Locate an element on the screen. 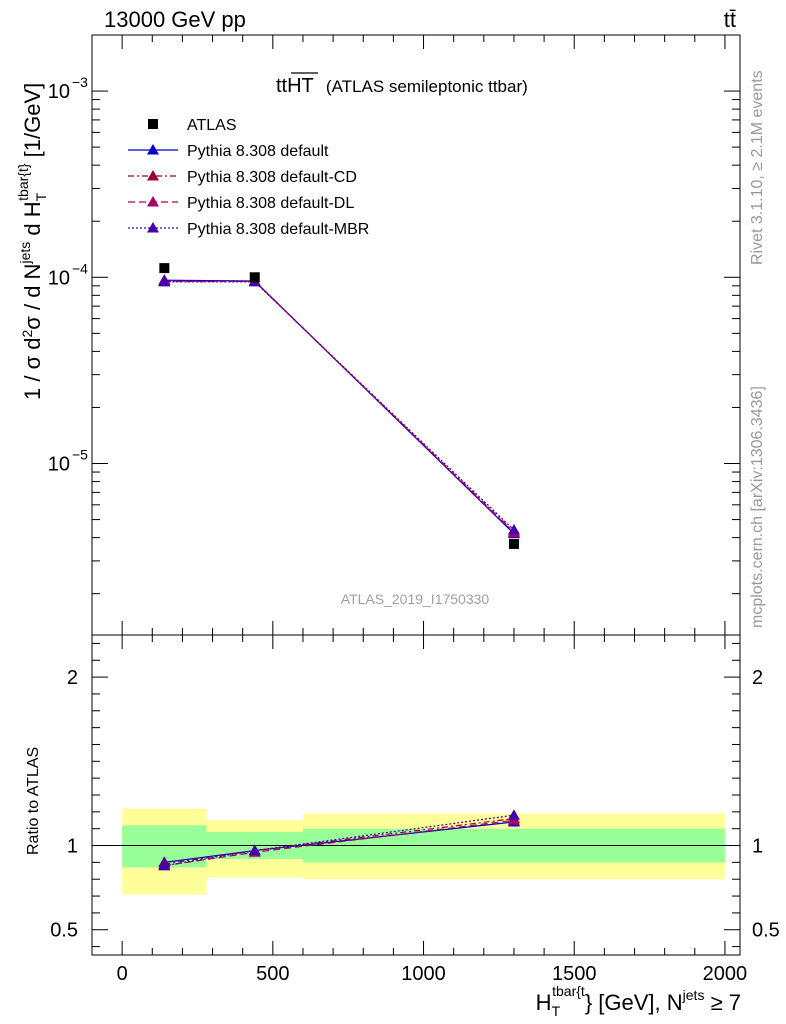 Image resolution: width=786 pixels, height=1024 pixels. y-label-sup: 2 is located at coordinates (27, 334).